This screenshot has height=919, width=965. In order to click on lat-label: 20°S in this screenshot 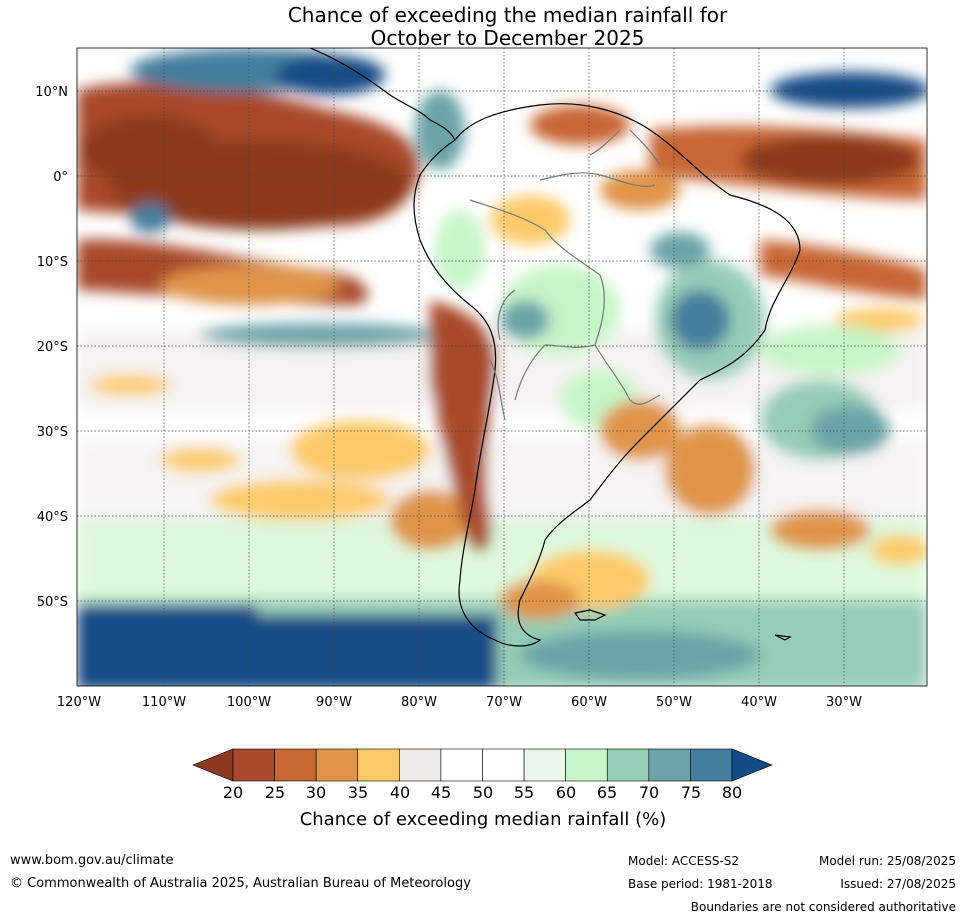, I will do `click(52, 347)`.